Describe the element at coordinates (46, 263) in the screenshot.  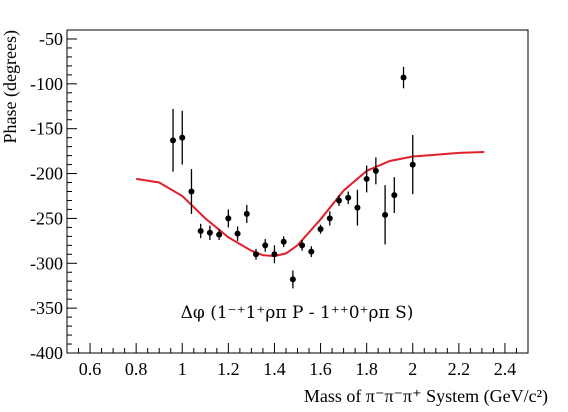
I see `y-tick-label: -300` at that location.